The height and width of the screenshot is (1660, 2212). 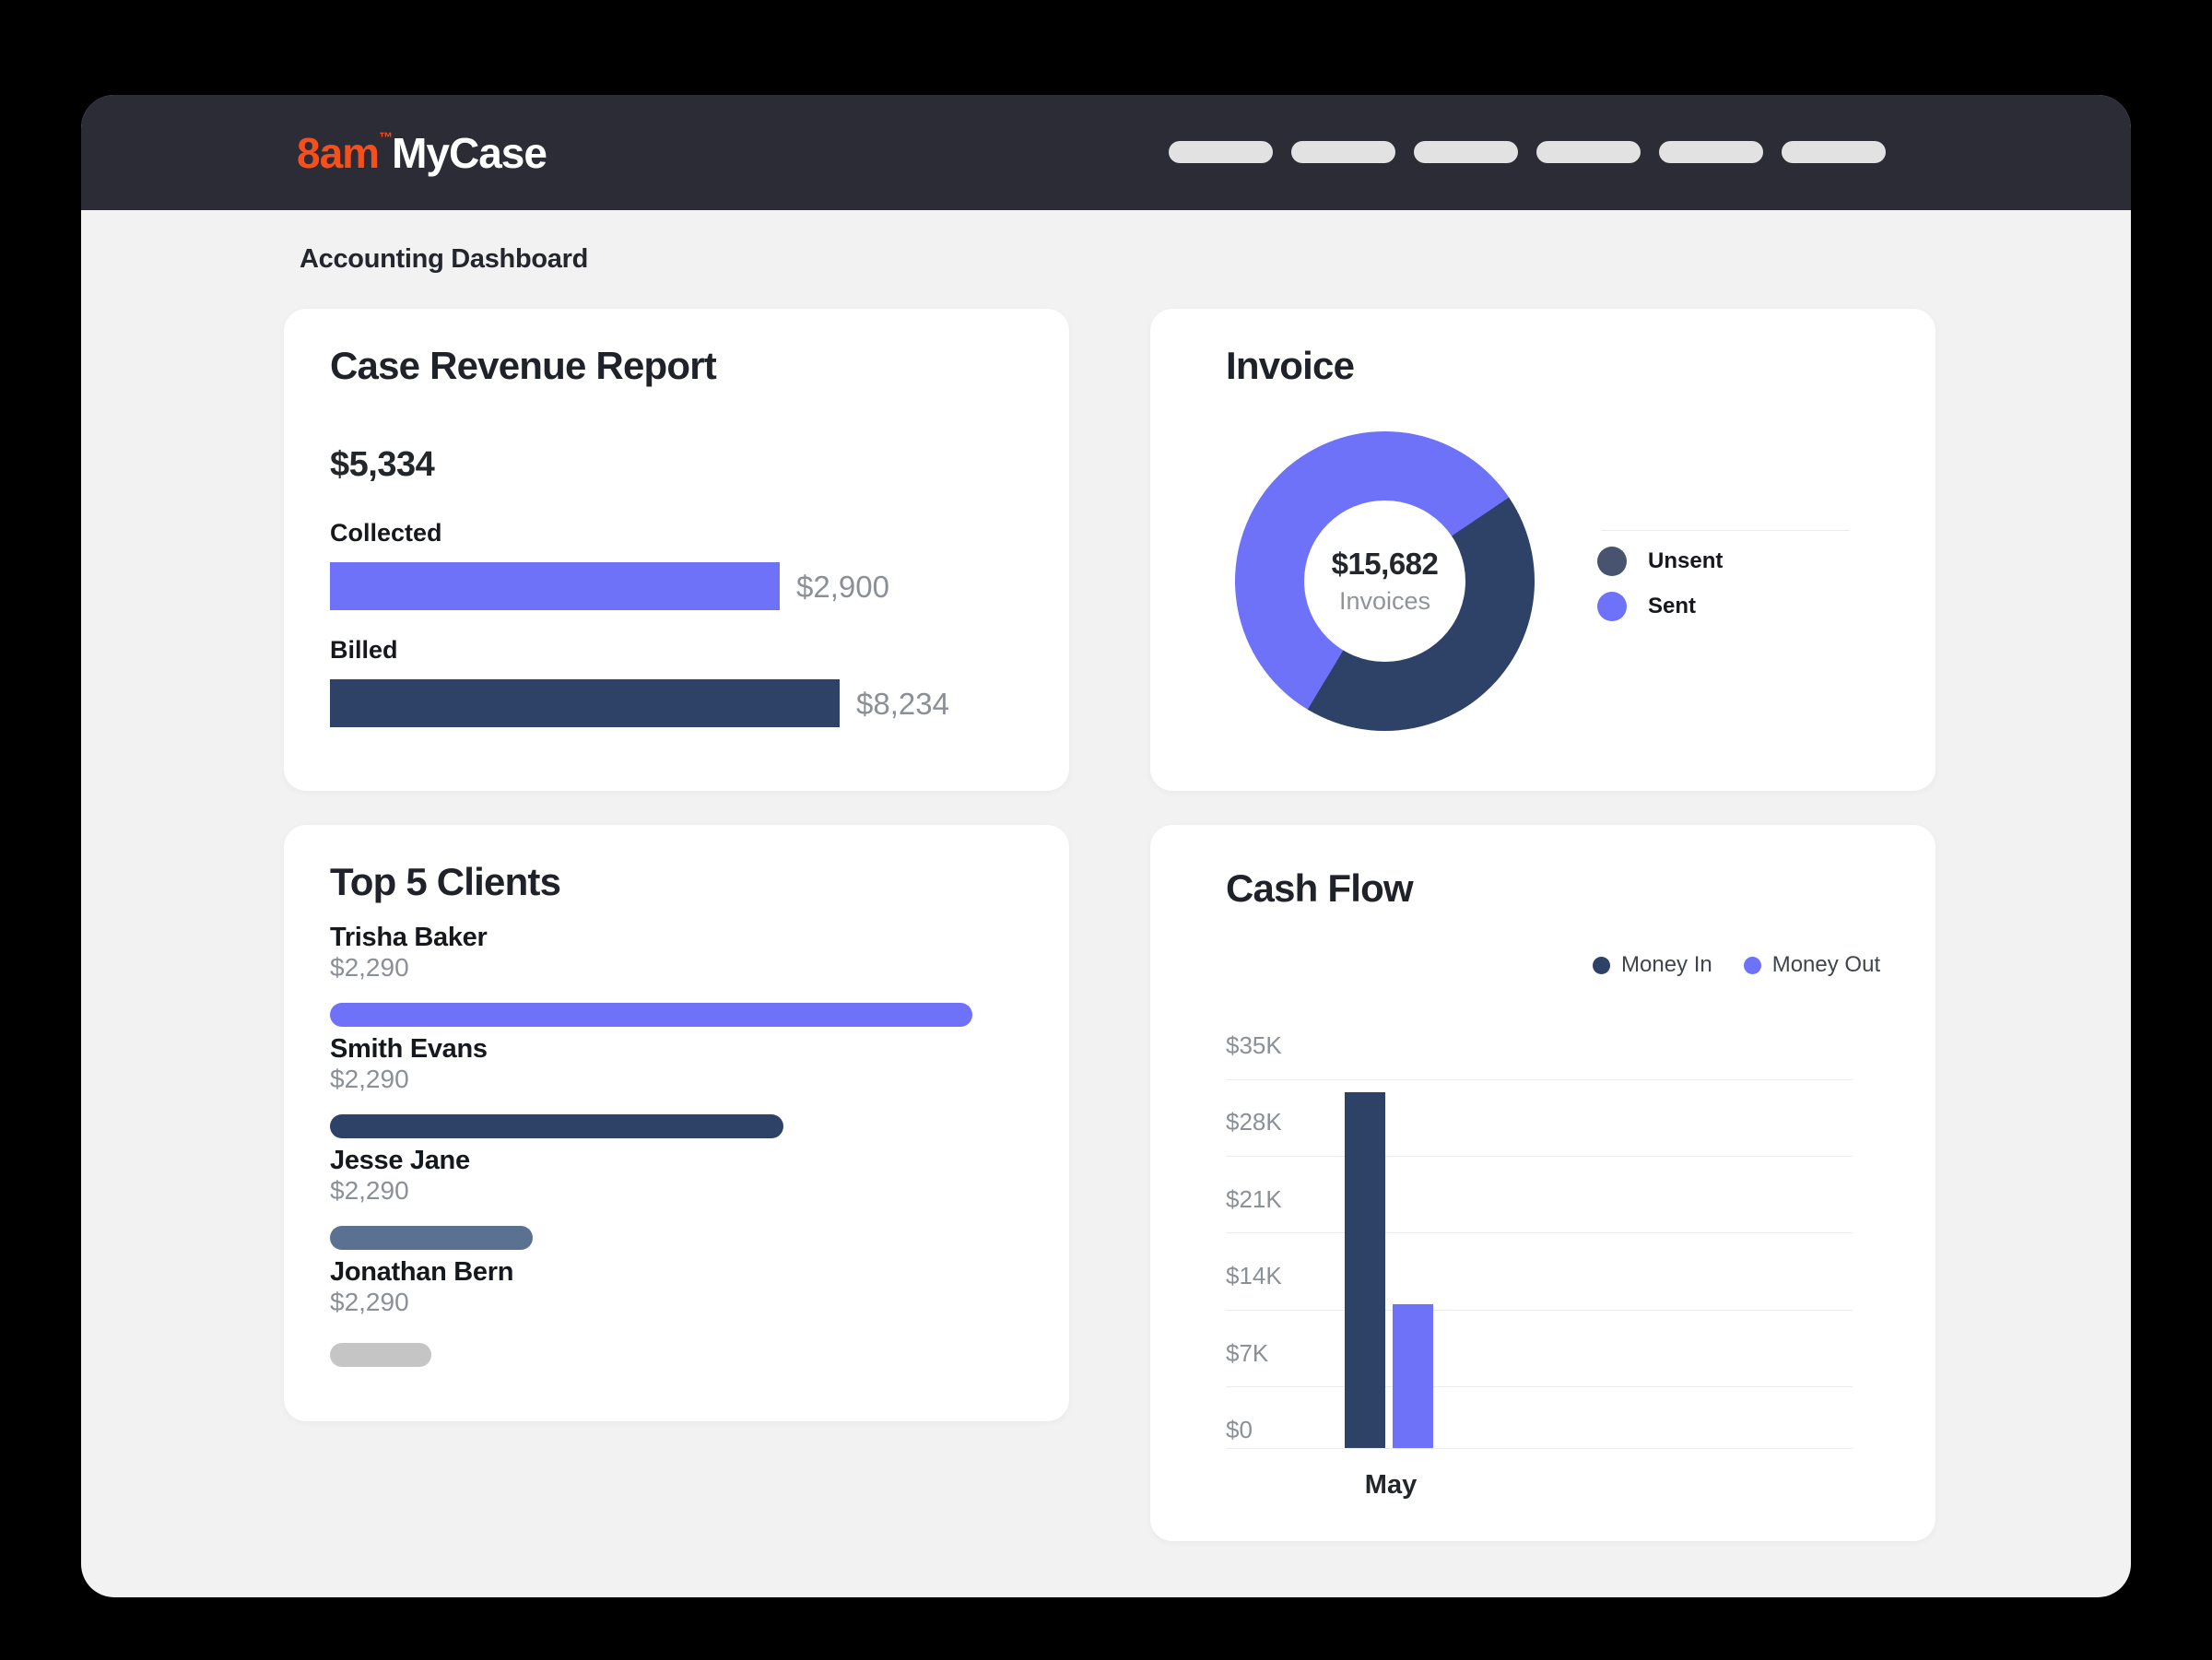 I want to click on money-out-legend-dot-icon, so click(x=1752, y=965).